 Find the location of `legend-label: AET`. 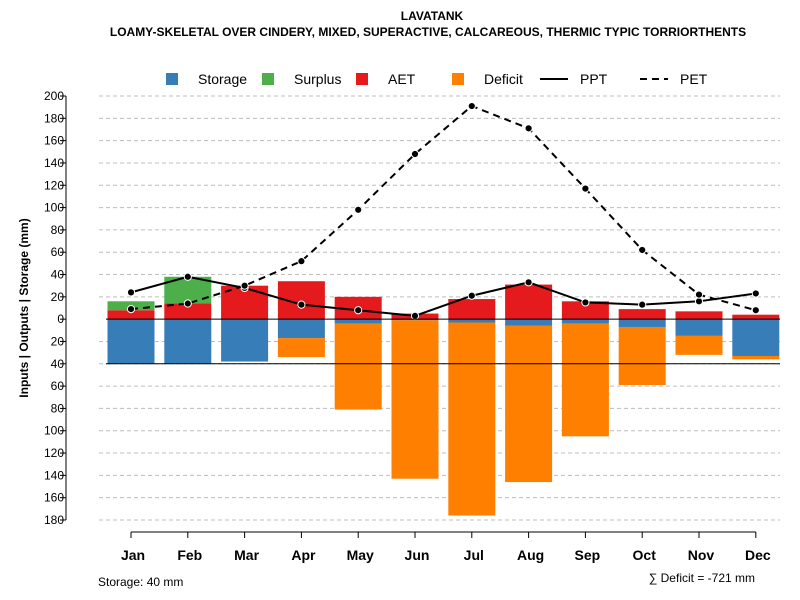

legend-label: AET is located at coordinates (402, 79).